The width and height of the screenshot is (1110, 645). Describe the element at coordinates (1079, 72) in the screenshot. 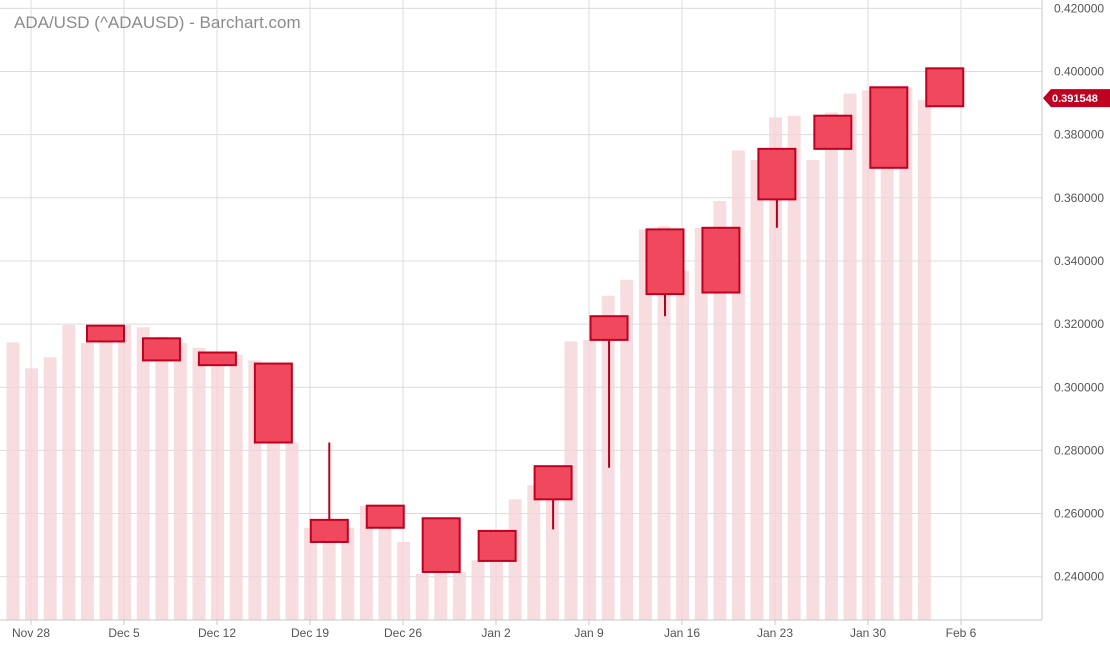

I see `y-tick-label: 0.400000` at that location.